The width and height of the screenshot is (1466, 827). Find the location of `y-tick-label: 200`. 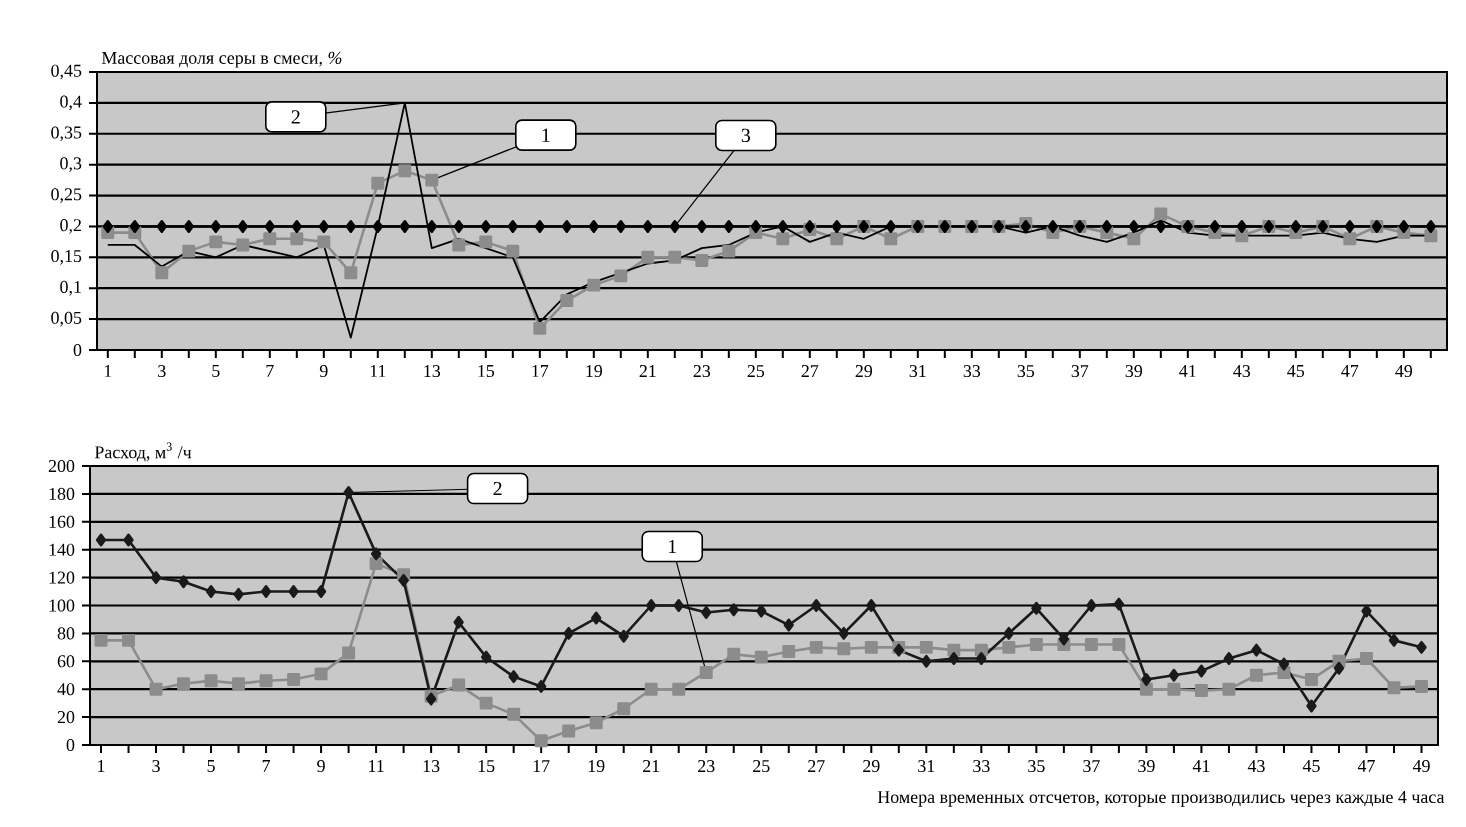

y-tick-label: 200 is located at coordinates (61, 466).